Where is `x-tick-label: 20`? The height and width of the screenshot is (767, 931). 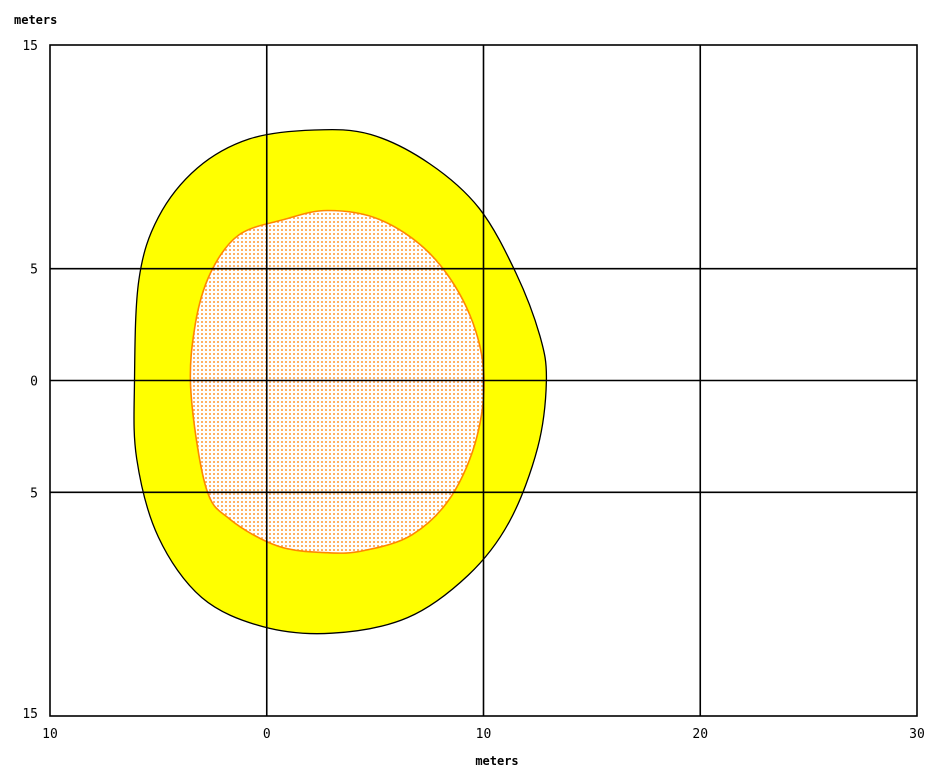
x-tick-label: 20 is located at coordinates (700, 734).